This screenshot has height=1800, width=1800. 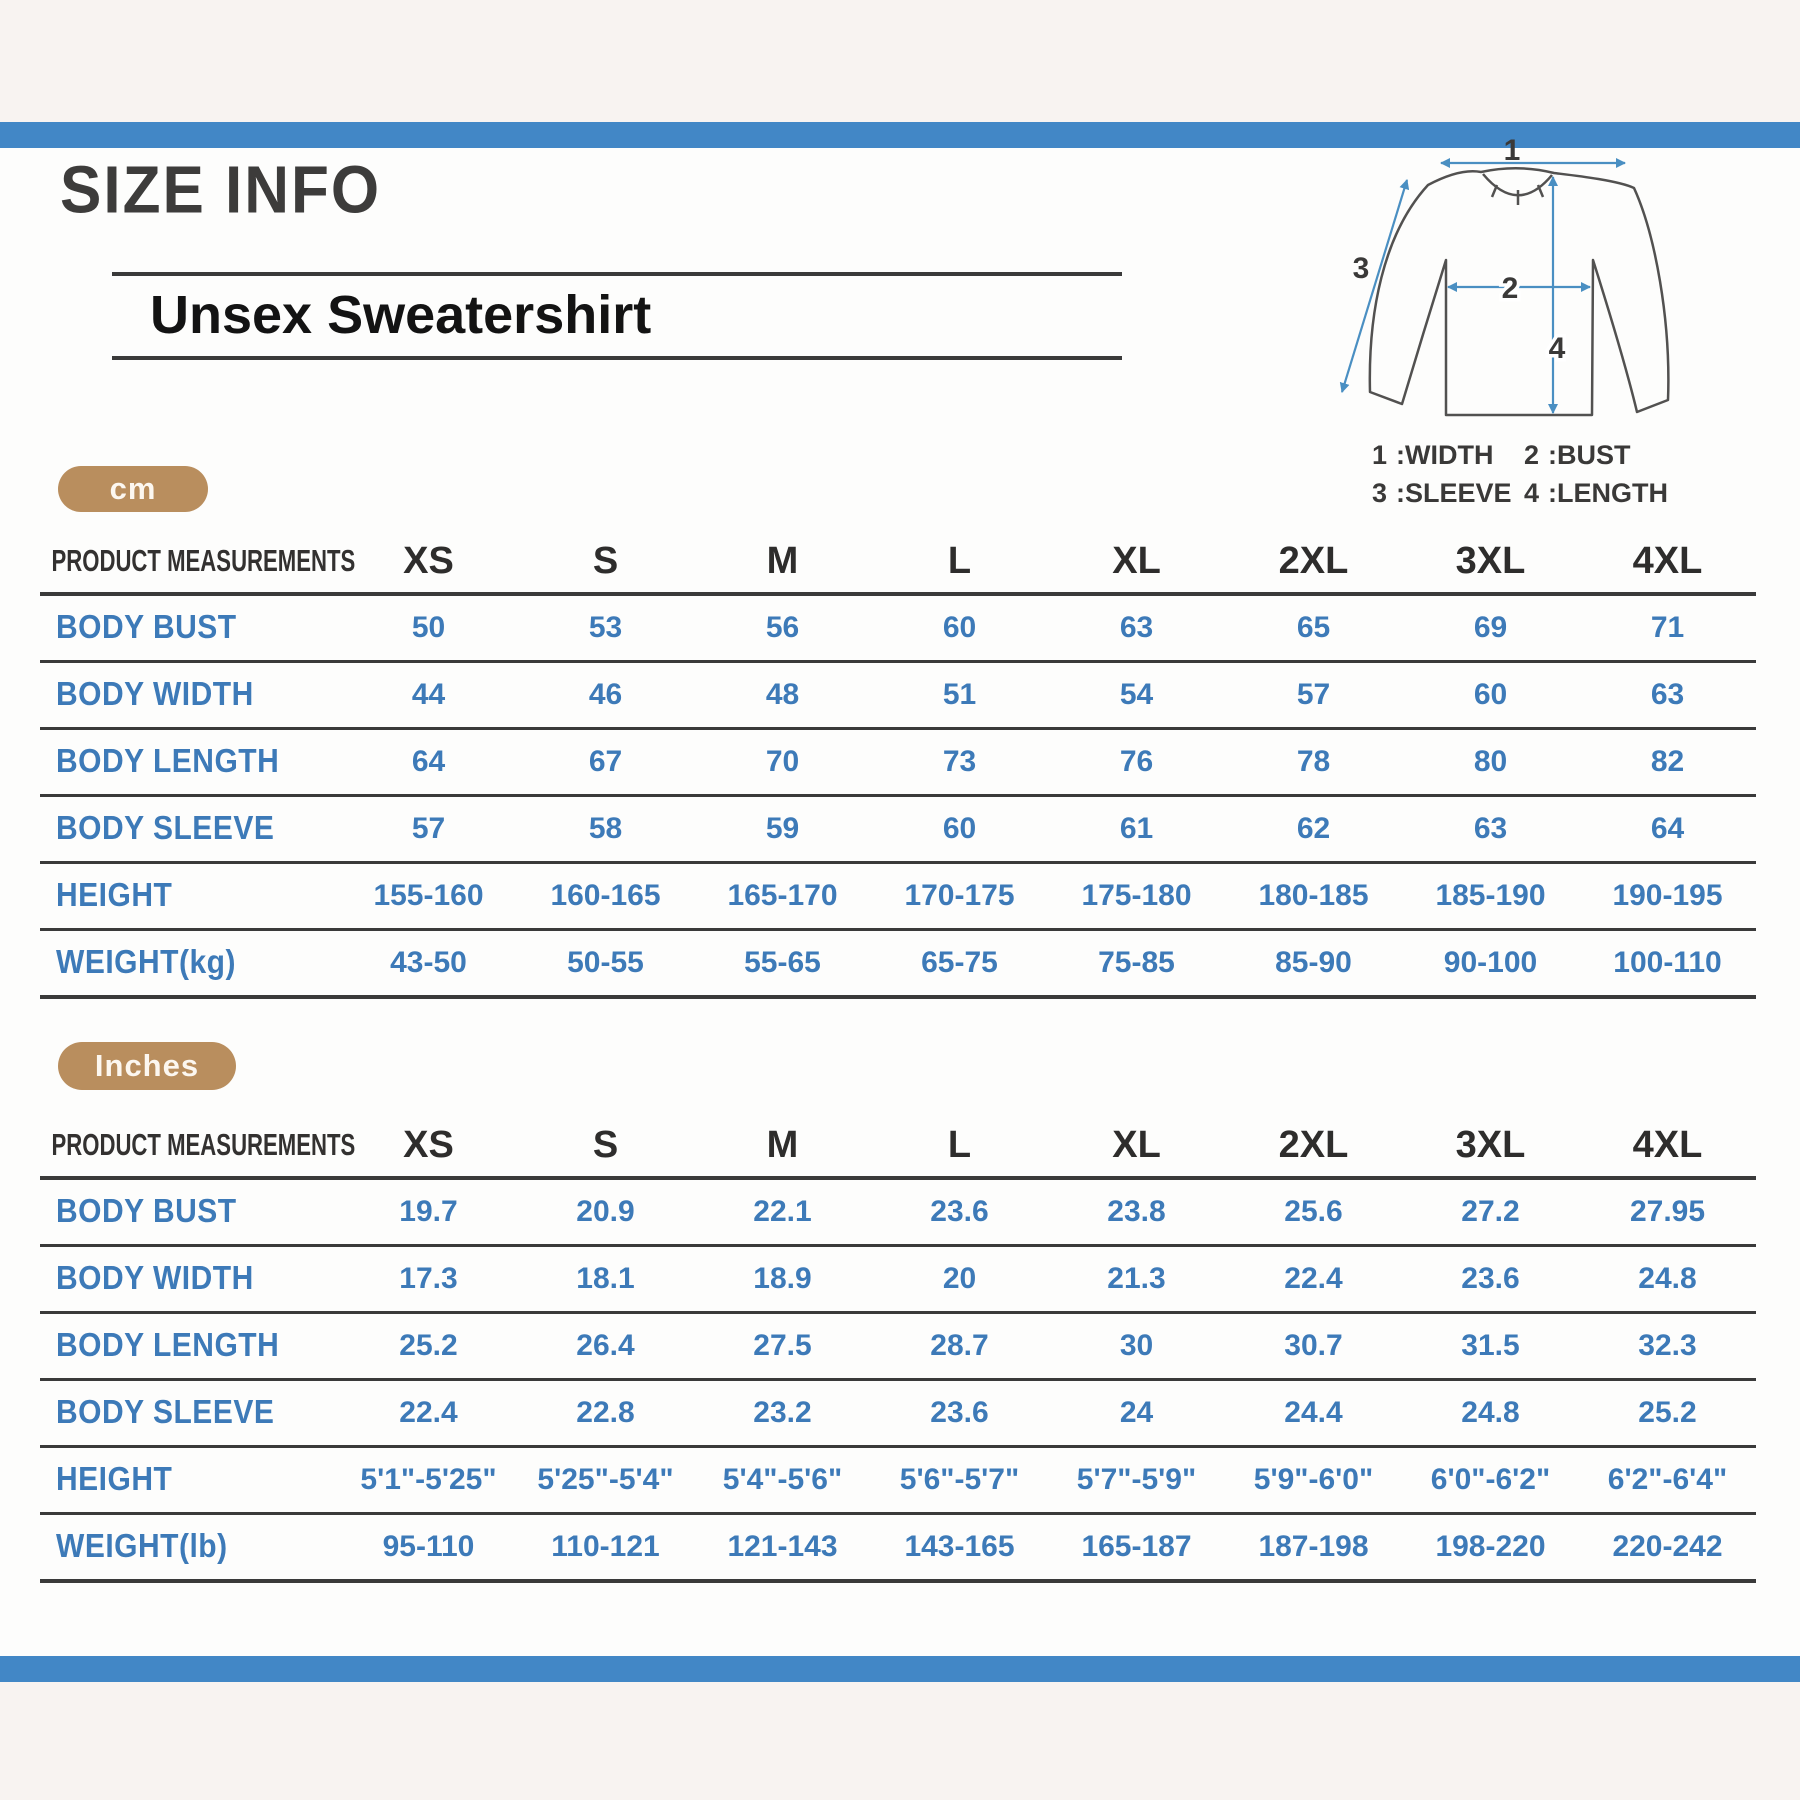 I want to click on measurement-value: 54, so click(x=1136, y=694).